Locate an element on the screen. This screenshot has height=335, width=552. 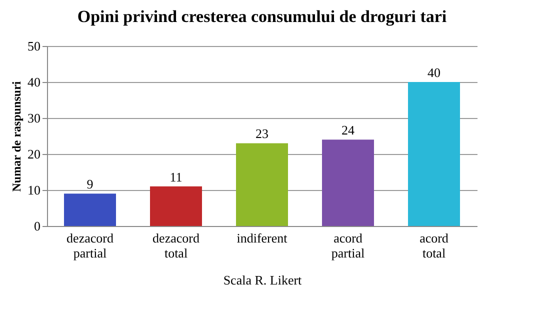
x-tick-label: indiferent is located at coordinates (262, 238).